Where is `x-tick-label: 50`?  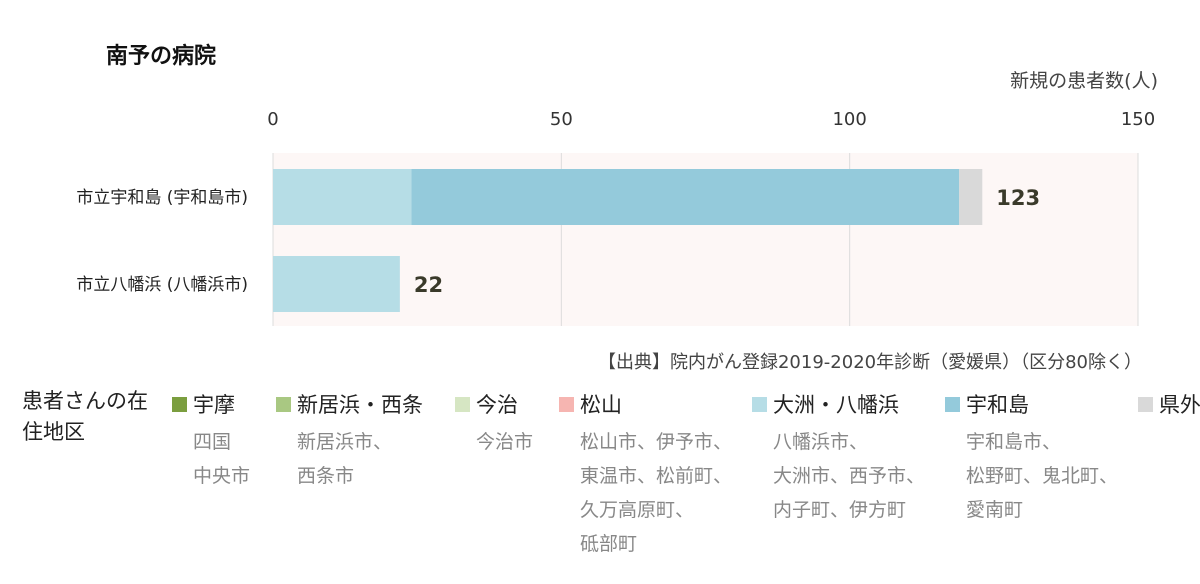 x-tick-label: 50 is located at coordinates (561, 119).